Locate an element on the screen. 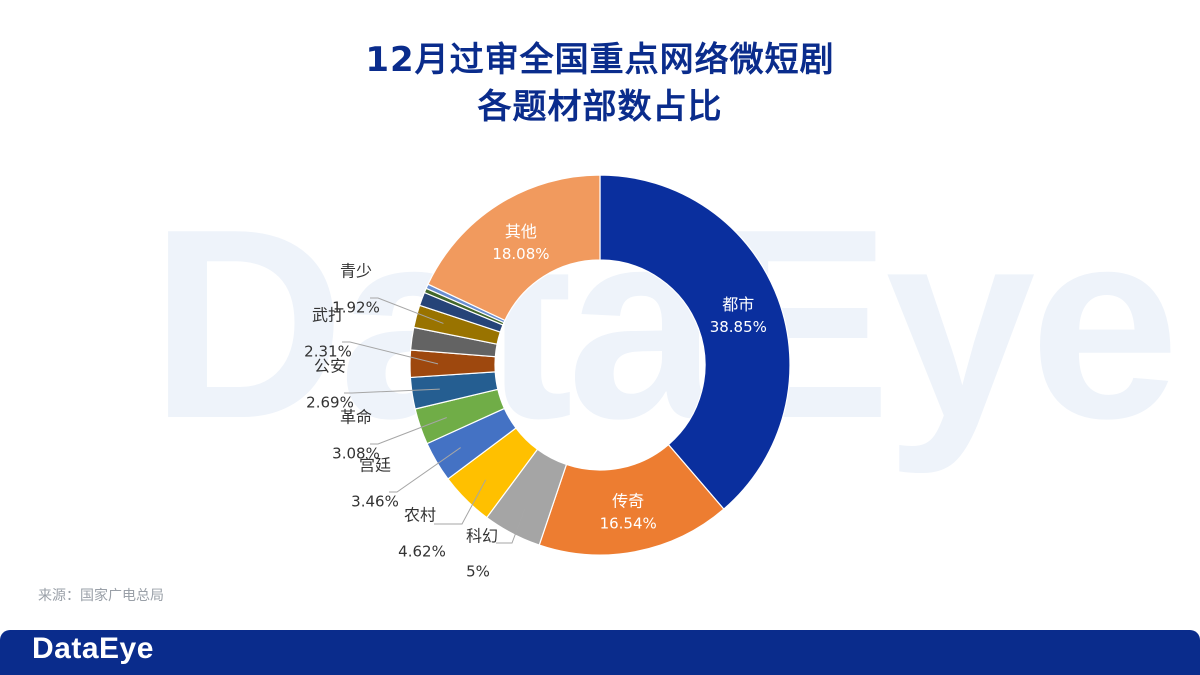 This screenshot has height=675, width=1200. leader-line-青少 is located at coordinates (407, 310).